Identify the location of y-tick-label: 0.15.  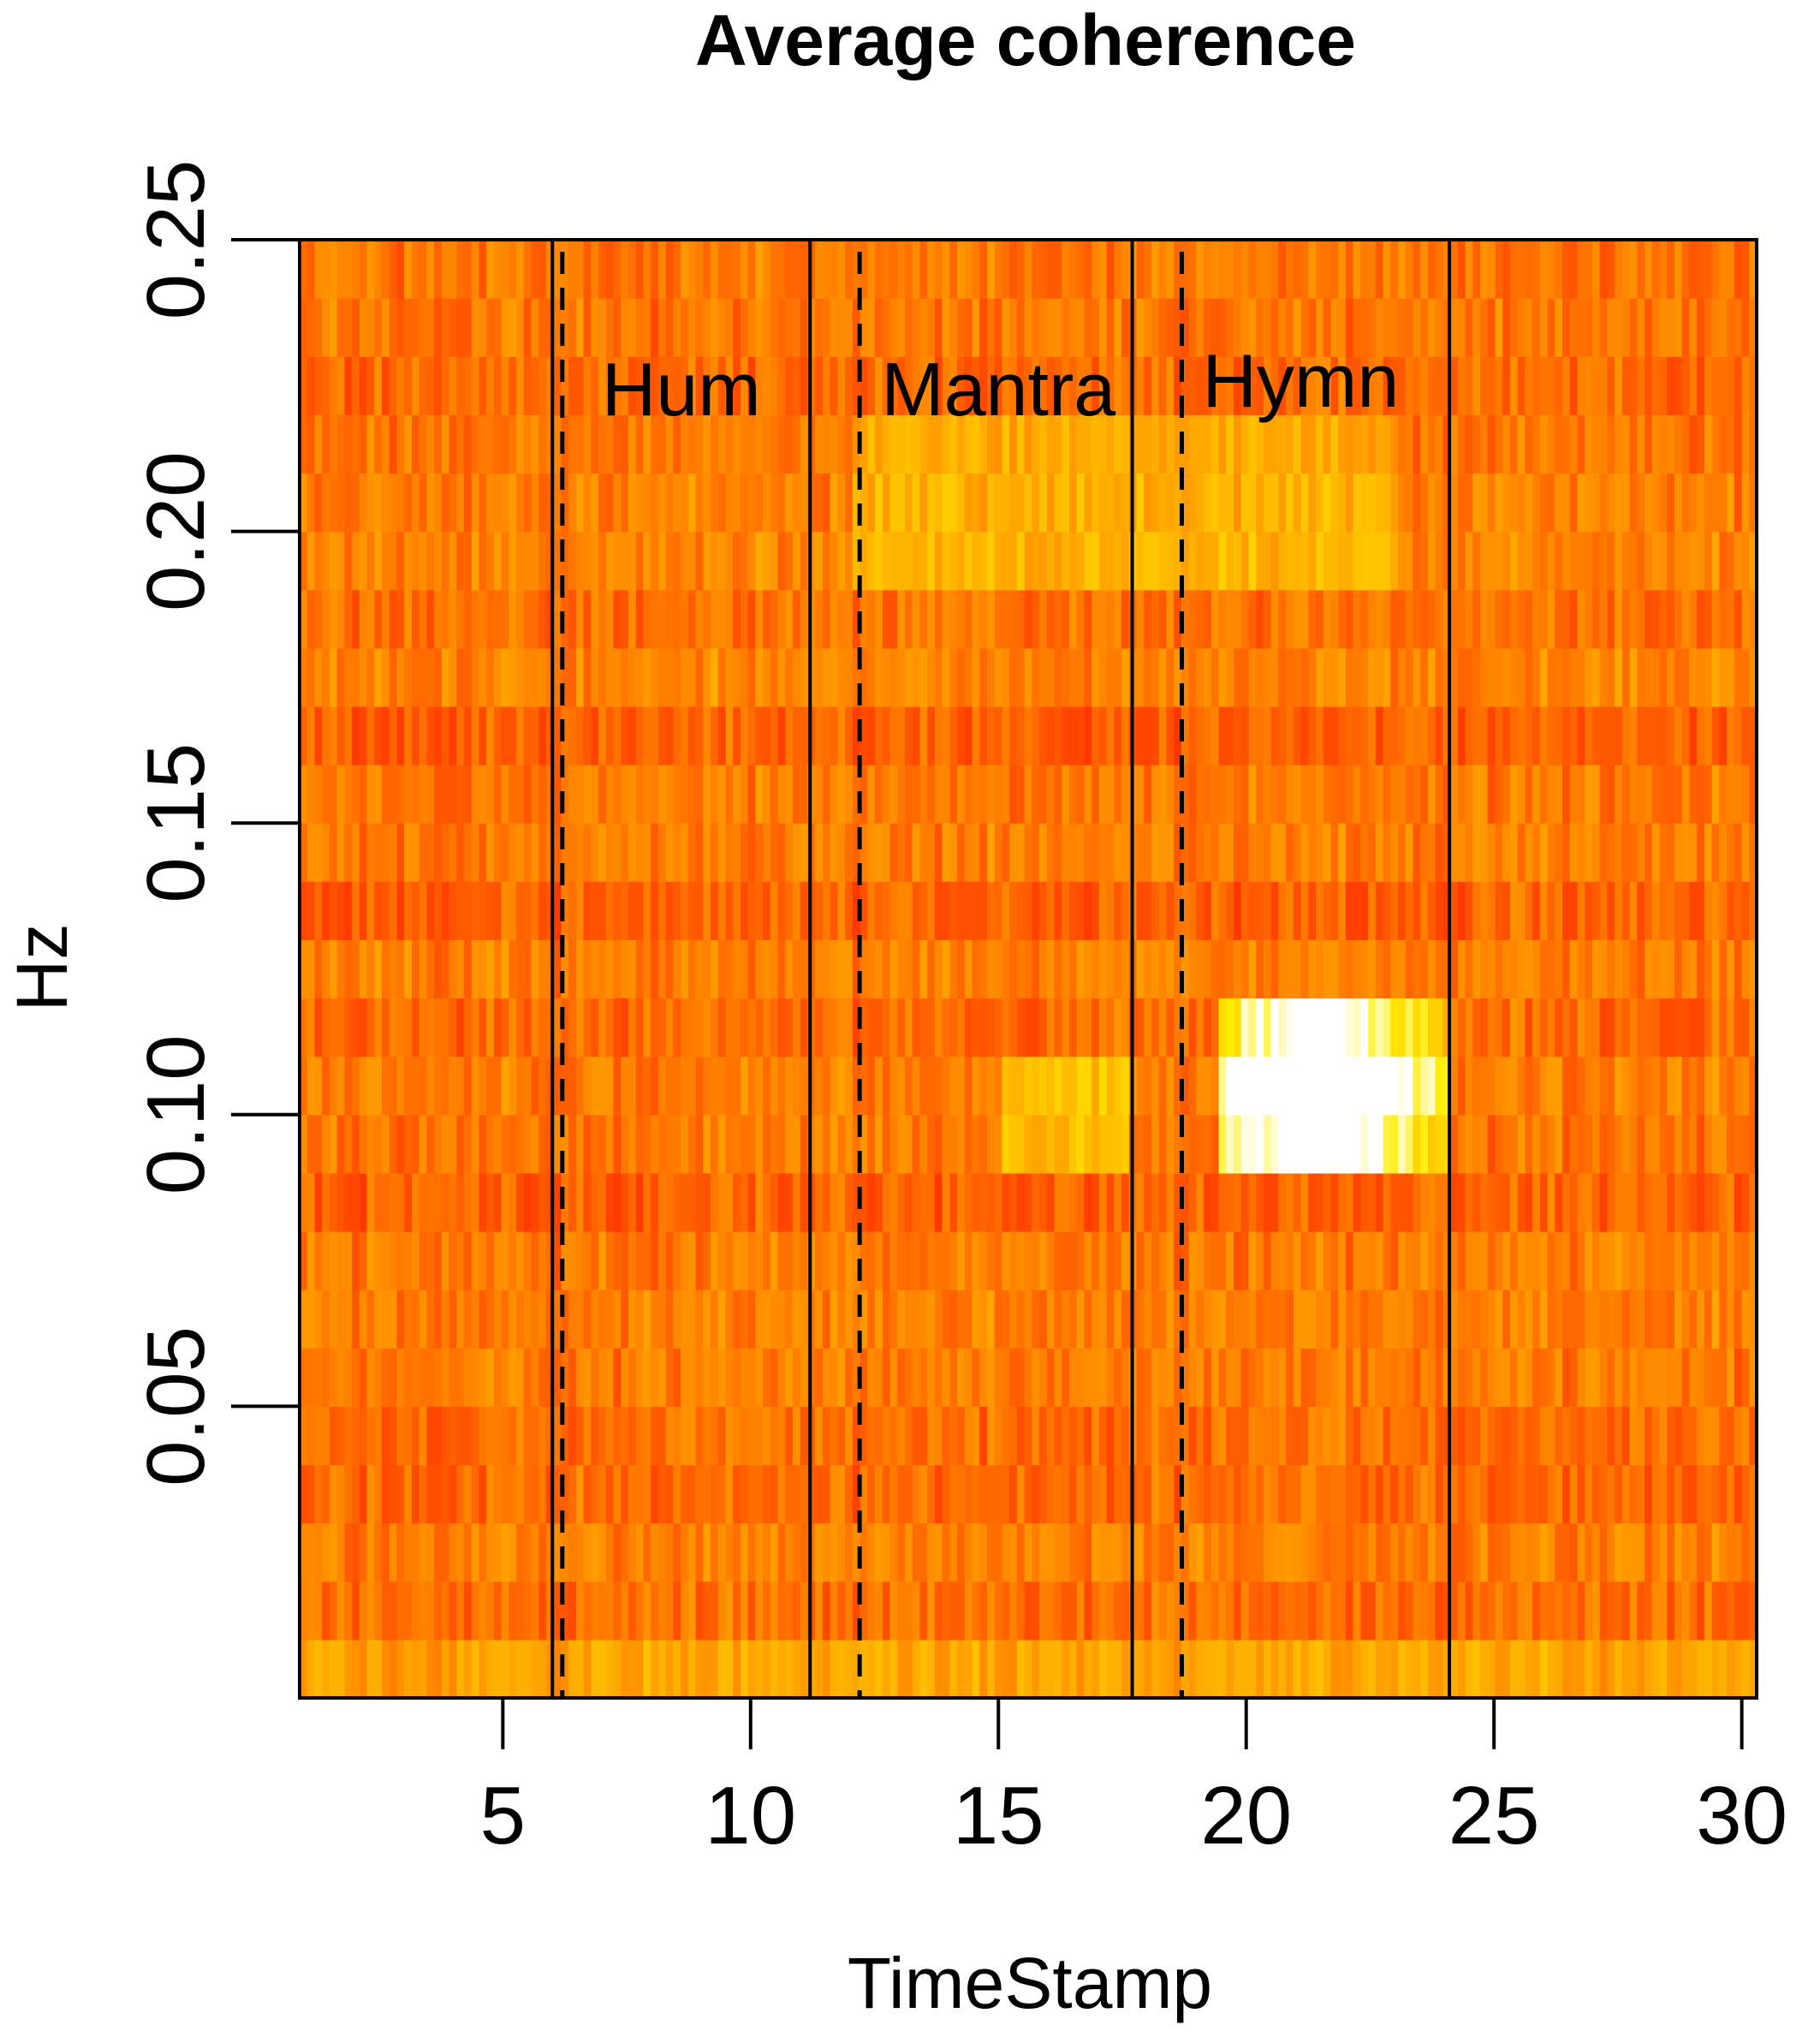
(176, 823).